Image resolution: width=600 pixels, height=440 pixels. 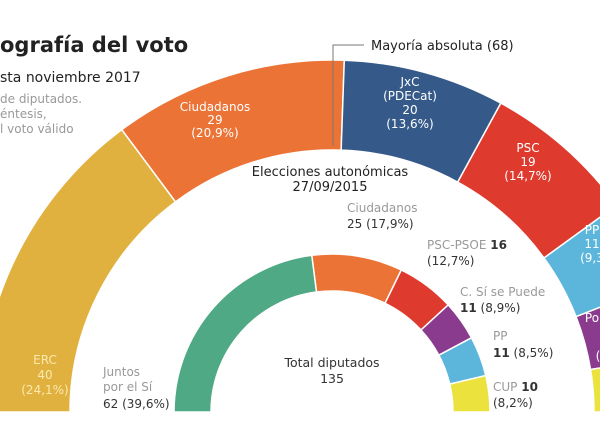 What do you see at coordinates (245, 333) in the screenshot?
I see `inner-segment-juntos-por-el-s-` at bounding box center [245, 333].